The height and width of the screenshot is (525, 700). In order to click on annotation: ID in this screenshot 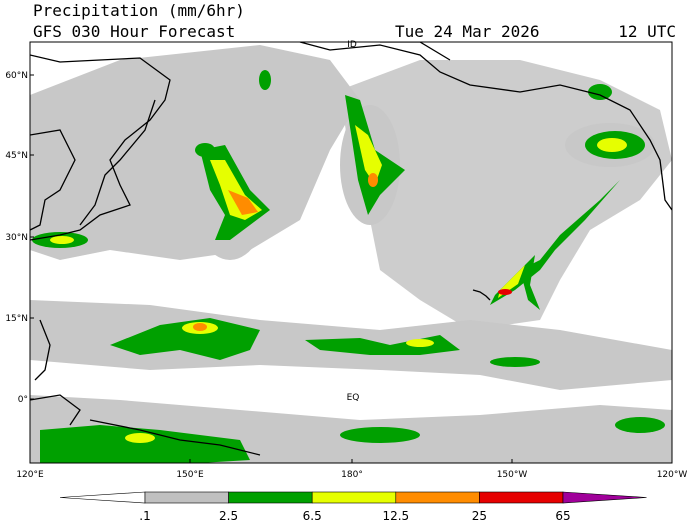, I will do `click(352, 45)`.